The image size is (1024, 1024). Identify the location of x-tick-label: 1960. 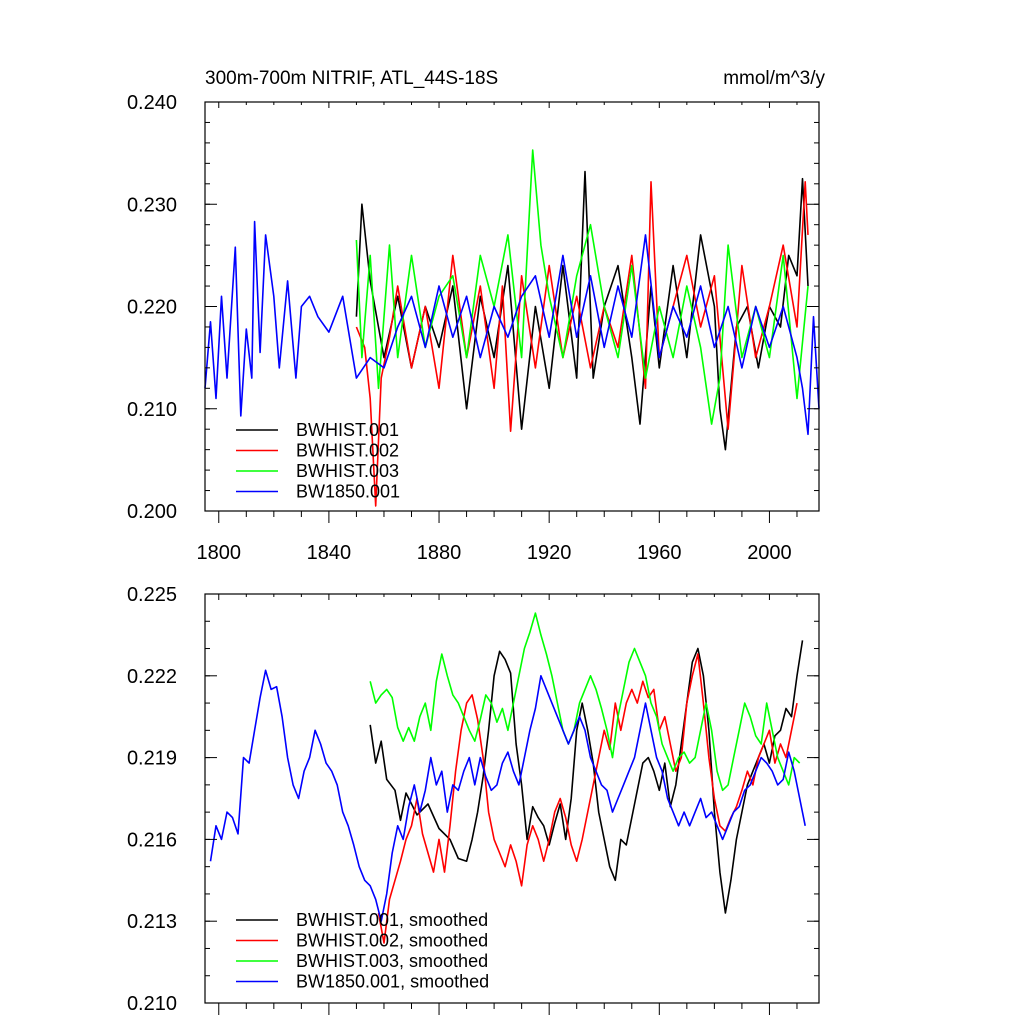
(659, 553).